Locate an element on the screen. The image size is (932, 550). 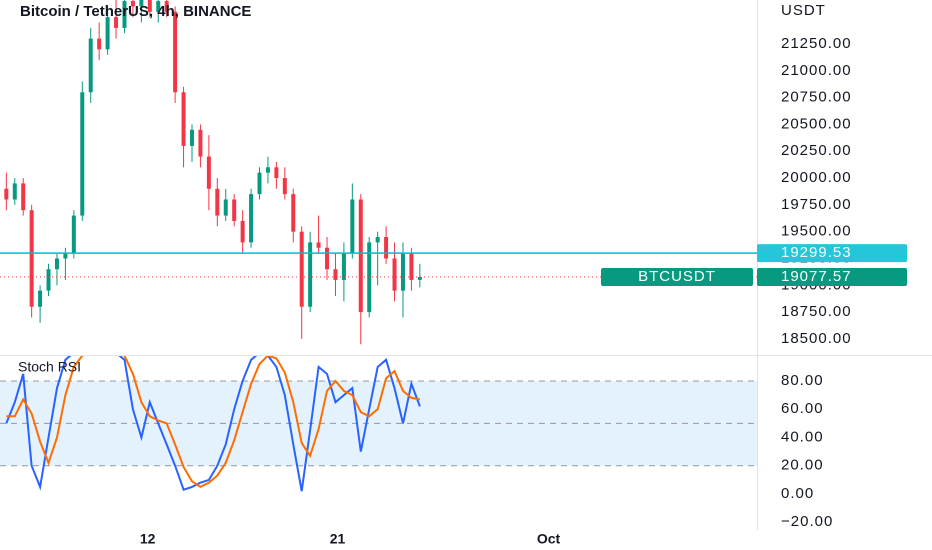
y-tick-label: 20000.00 is located at coordinates (816, 177).